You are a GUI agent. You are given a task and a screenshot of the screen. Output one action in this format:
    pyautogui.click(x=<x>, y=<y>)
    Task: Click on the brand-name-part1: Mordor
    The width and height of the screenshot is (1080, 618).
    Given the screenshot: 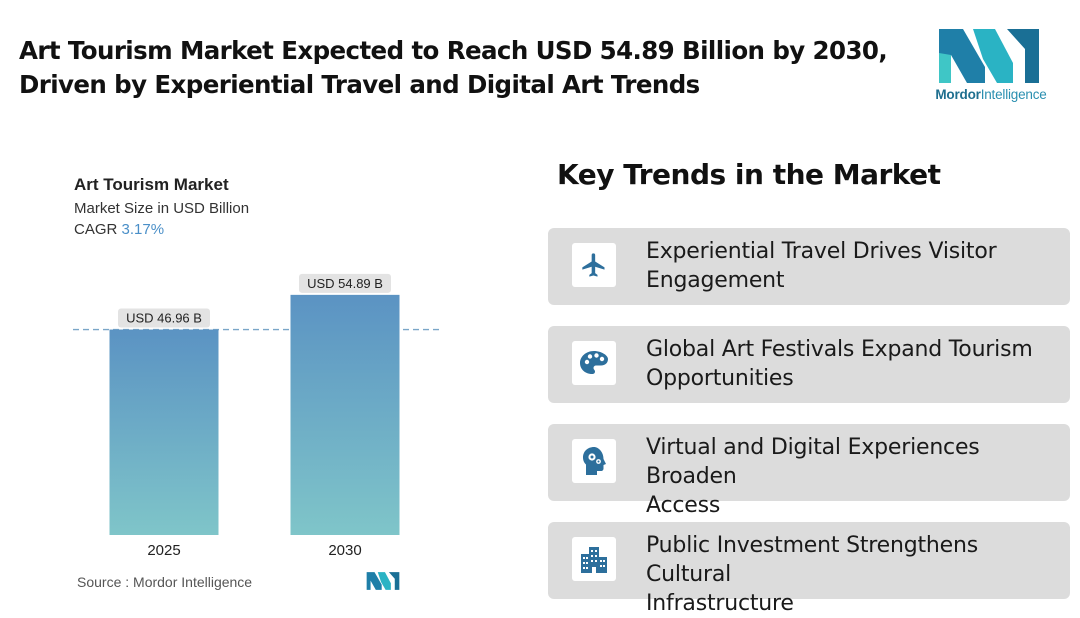 What is the action you would take?
    pyautogui.click(x=958, y=94)
    